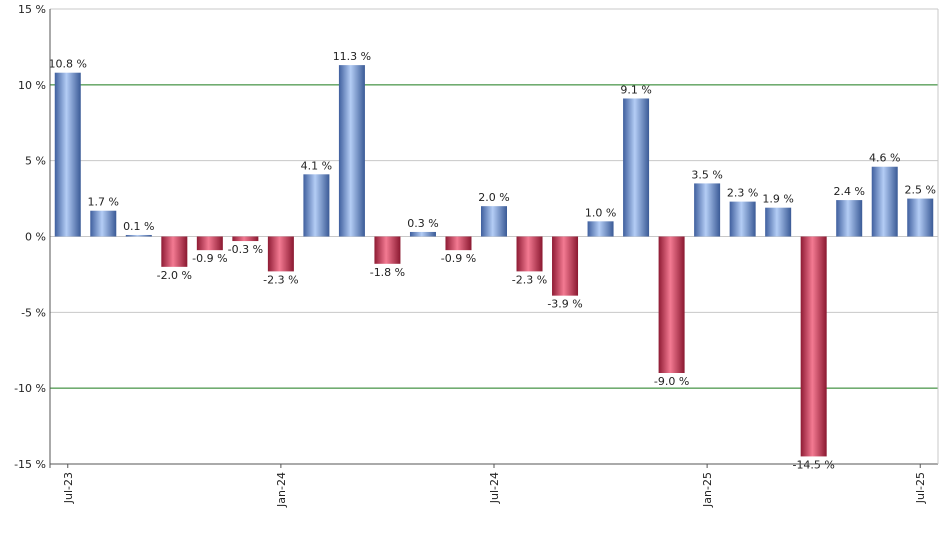  What do you see at coordinates (920, 190) in the screenshot?
I see `data-label: 2.5 %` at bounding box center [920, 190].